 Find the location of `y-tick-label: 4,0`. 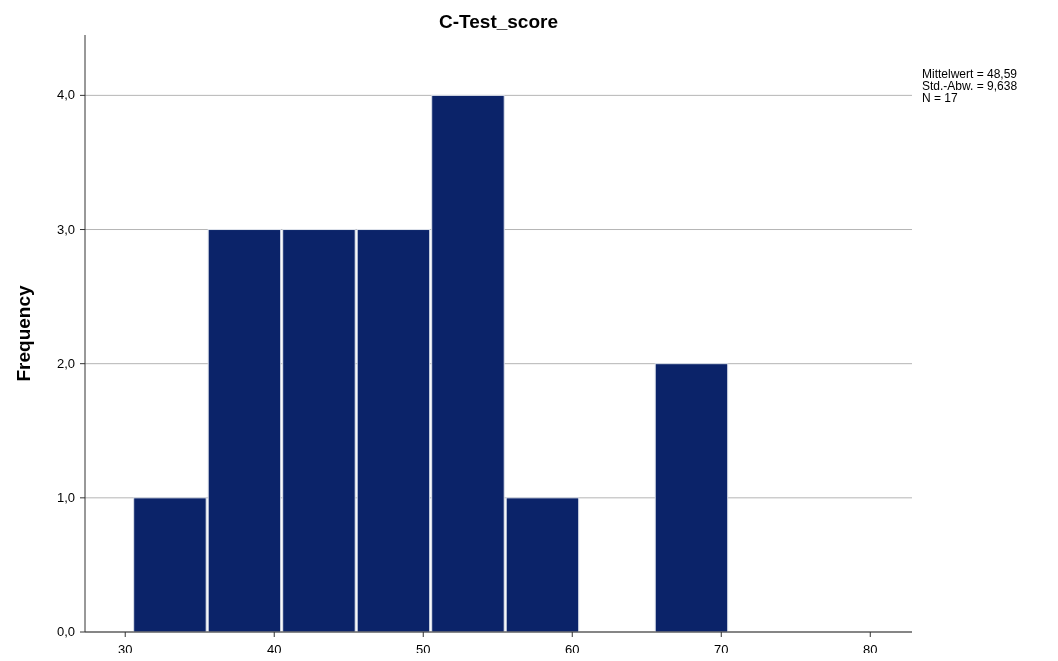

y-tick-label: 4,0 is located at coordinates (65, 95).